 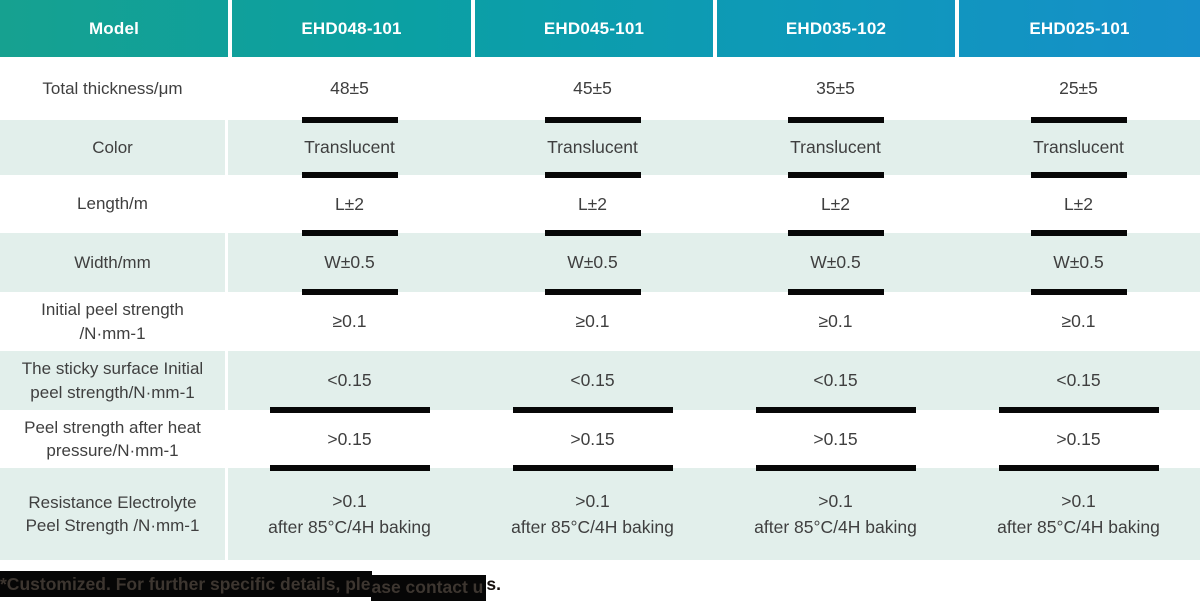 I want to click on spec-value-cell: 45±5, so click(x=592, y=88).